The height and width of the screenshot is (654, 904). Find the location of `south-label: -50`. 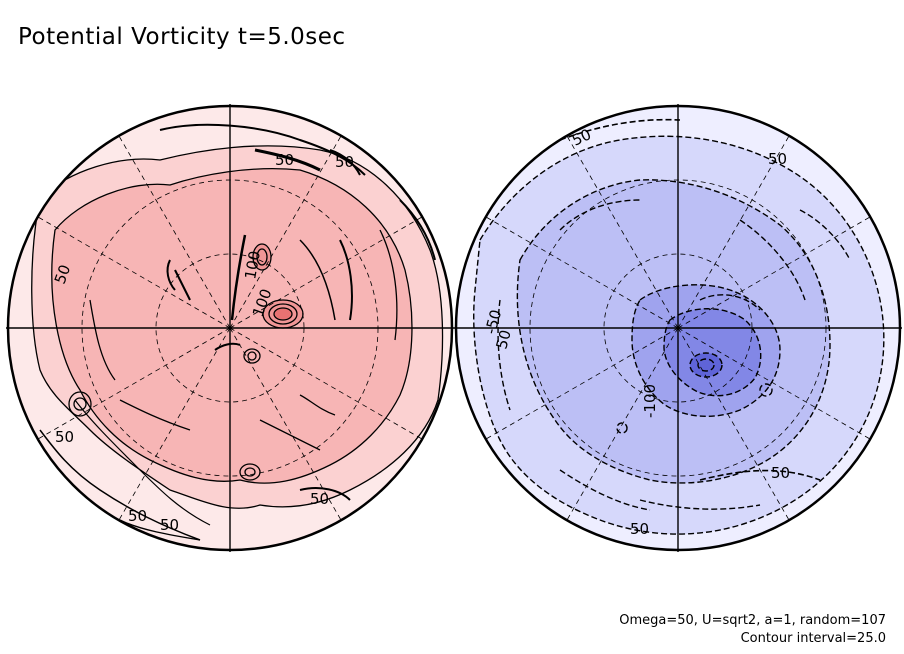

south-label: -50 is located at coordinates (493, 322).